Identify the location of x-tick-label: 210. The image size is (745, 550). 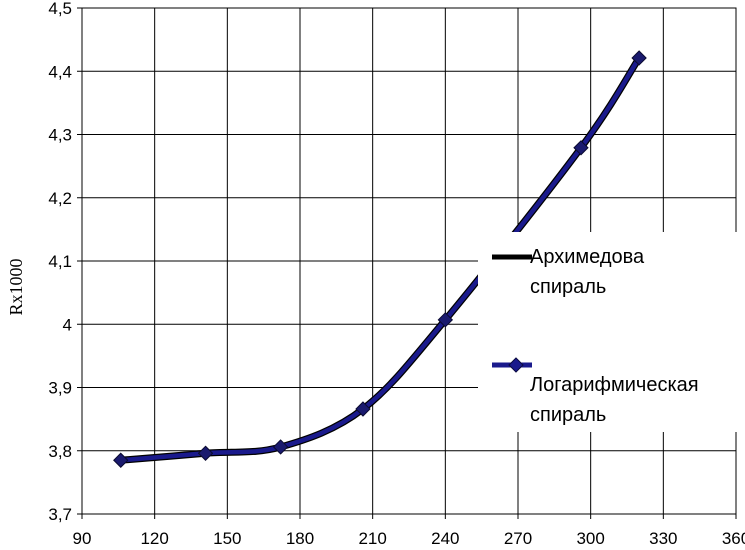
(372, 538).